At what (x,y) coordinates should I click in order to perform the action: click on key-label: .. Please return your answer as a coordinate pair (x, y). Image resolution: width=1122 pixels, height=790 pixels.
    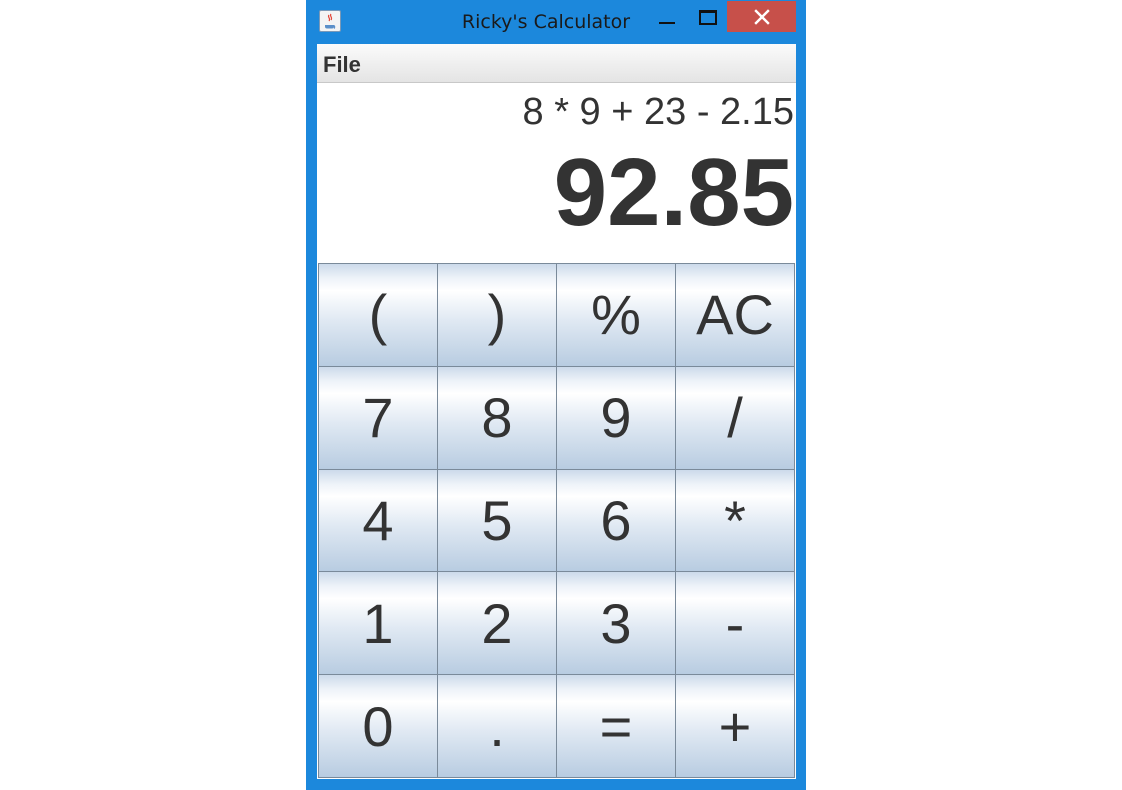
    Looking at the image, I should click on (497, 726).